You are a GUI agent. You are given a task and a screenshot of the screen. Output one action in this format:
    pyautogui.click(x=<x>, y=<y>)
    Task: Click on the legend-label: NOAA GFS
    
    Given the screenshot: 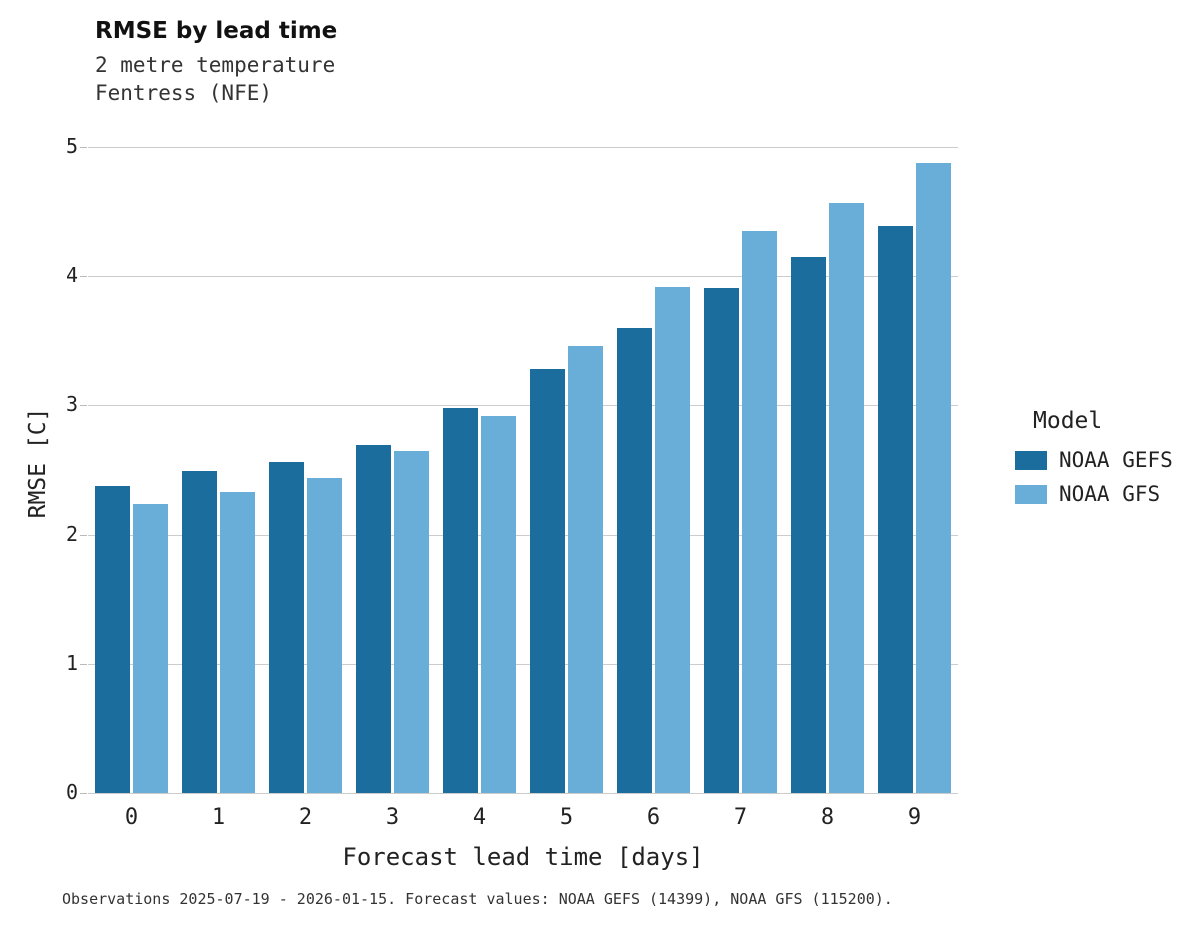 What is the action you would take?
    pyautogui.click(x=1110, y=494)
    